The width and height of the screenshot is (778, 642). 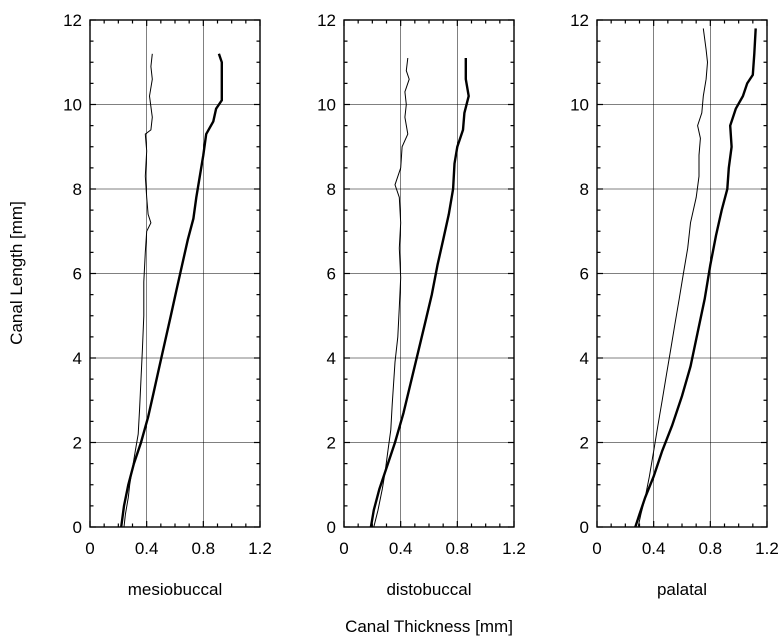 I want to click on panel-label: mesiobuccal, so click(x=175, y=589).